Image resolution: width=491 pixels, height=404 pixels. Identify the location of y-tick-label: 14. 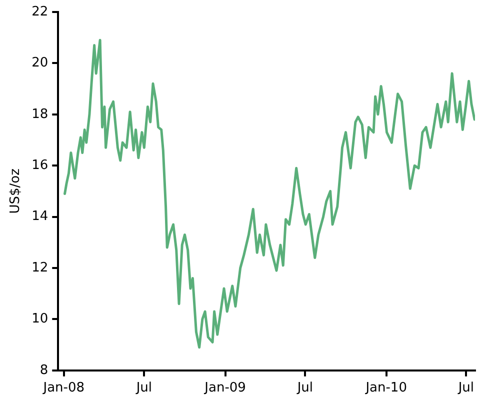
(40, 216).